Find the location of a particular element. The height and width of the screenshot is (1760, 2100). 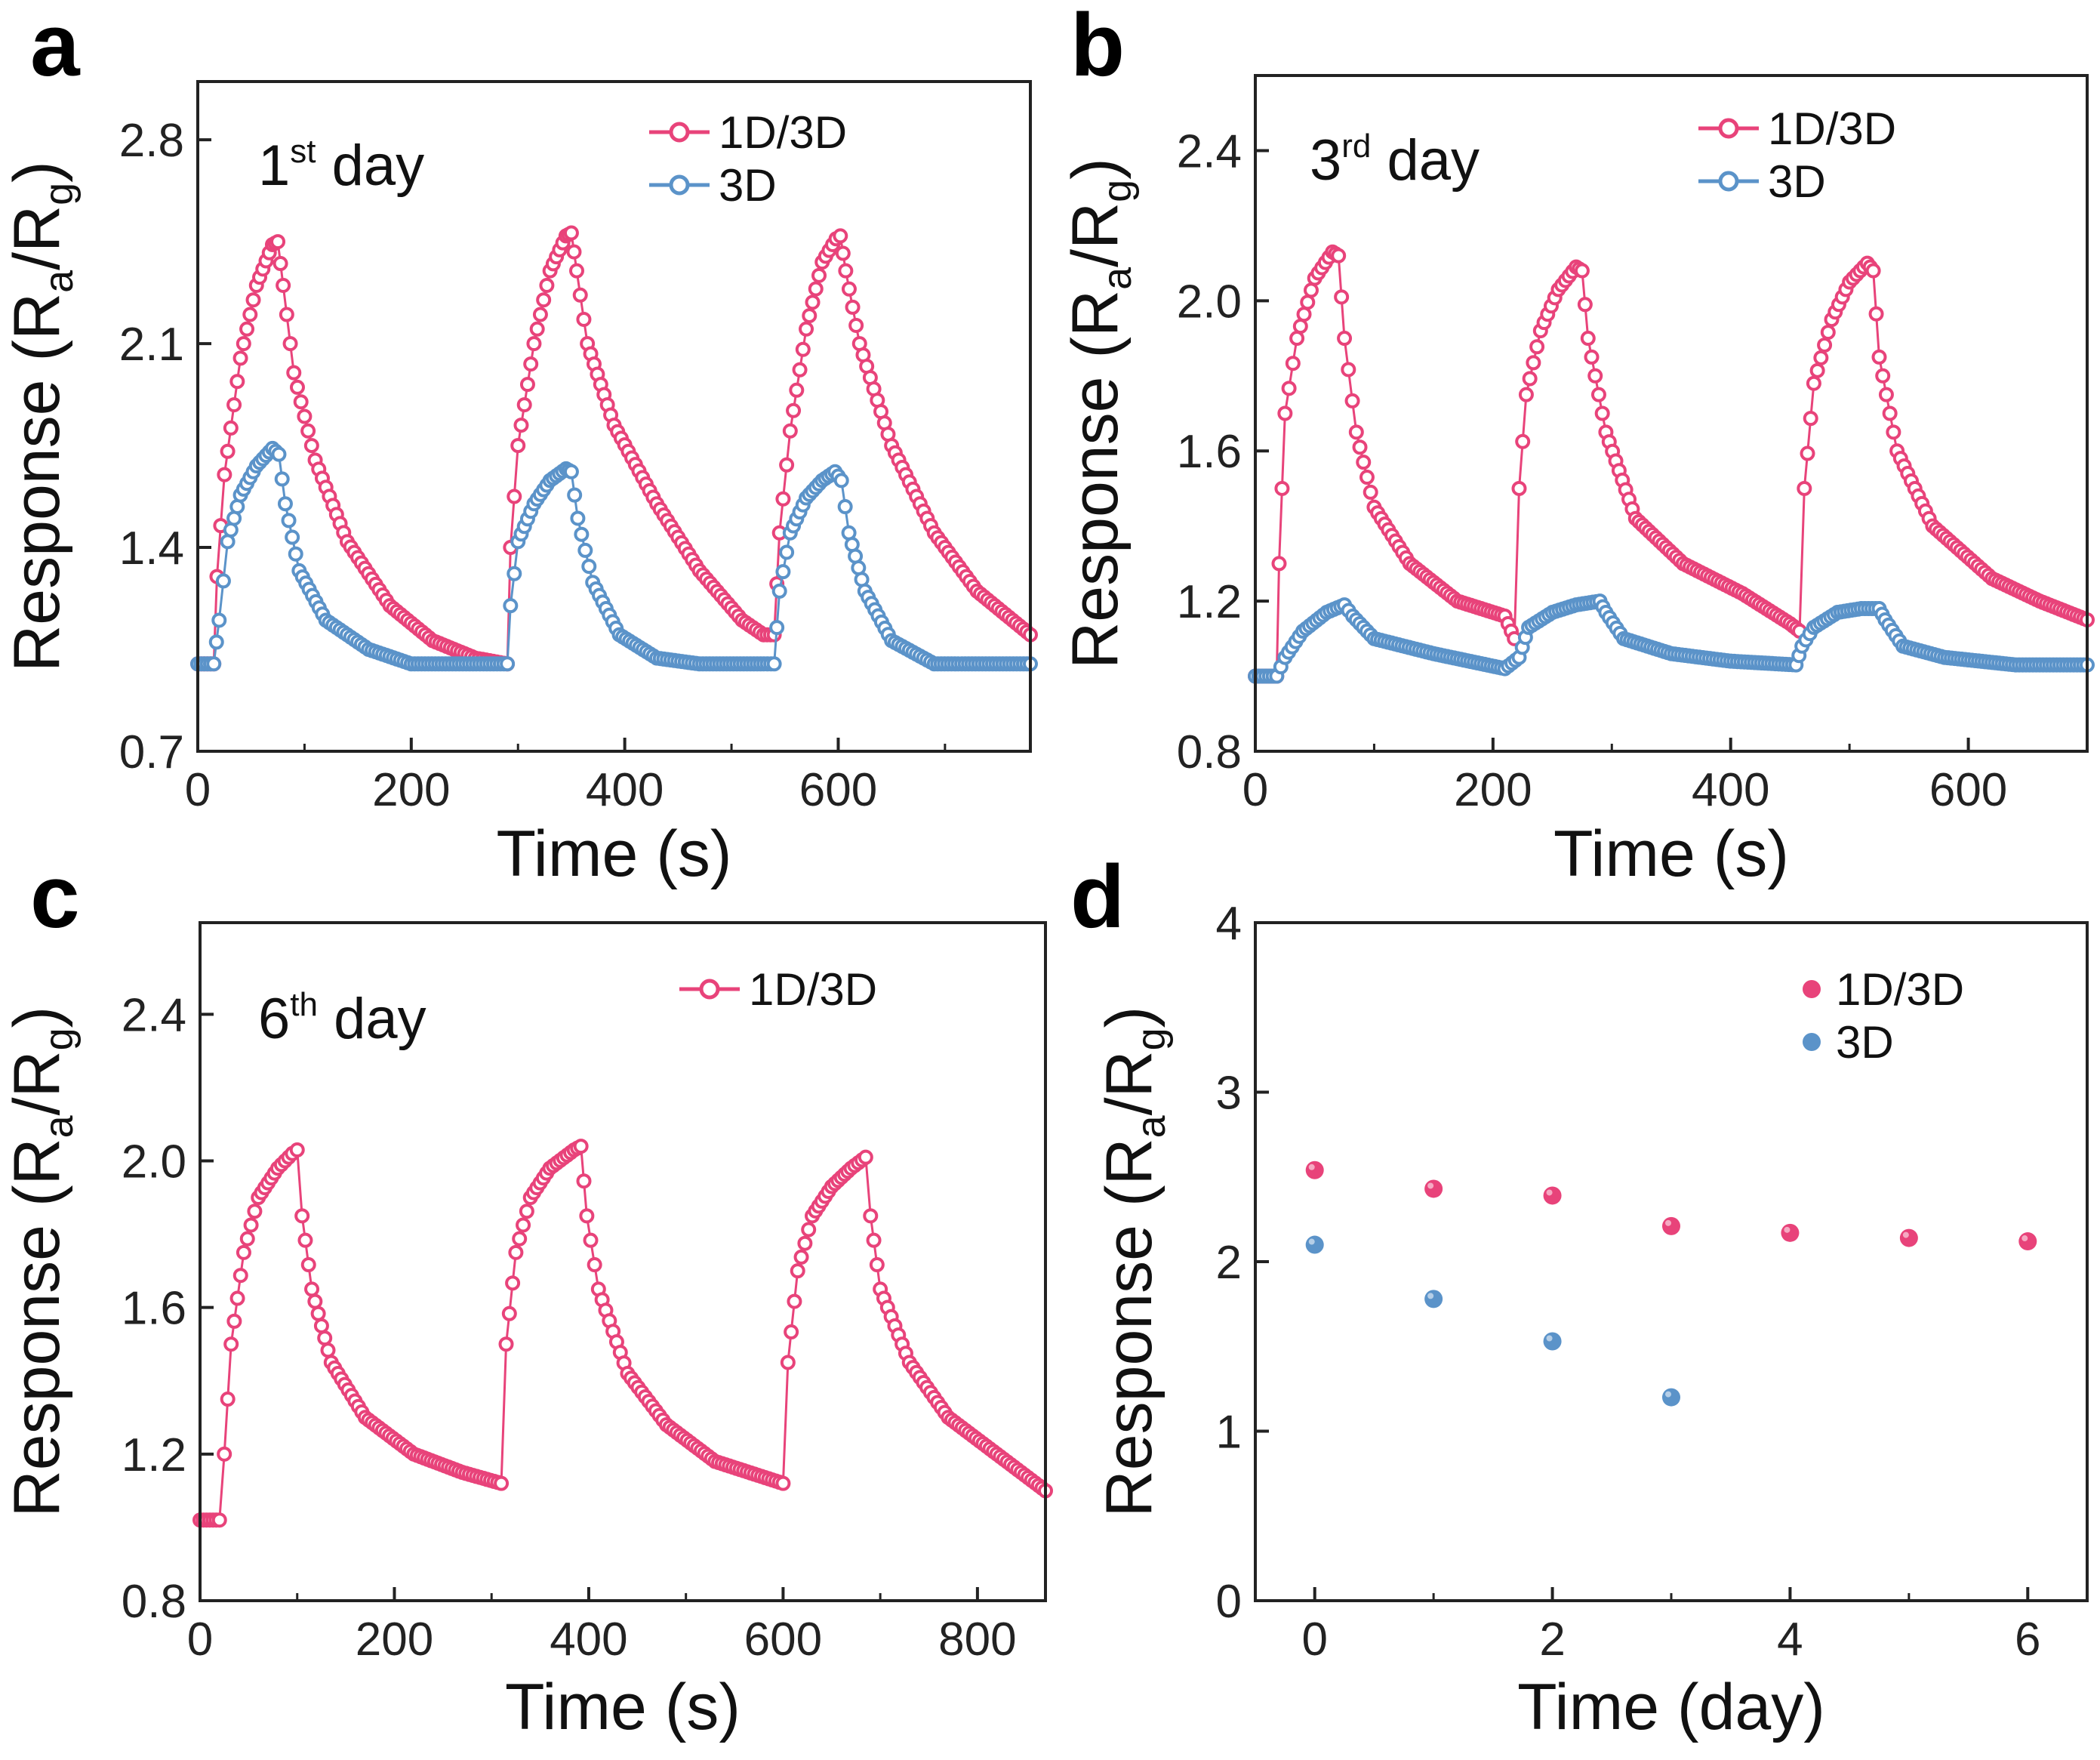

x-tick-label: 200 is located at coordinates (395, 1640).